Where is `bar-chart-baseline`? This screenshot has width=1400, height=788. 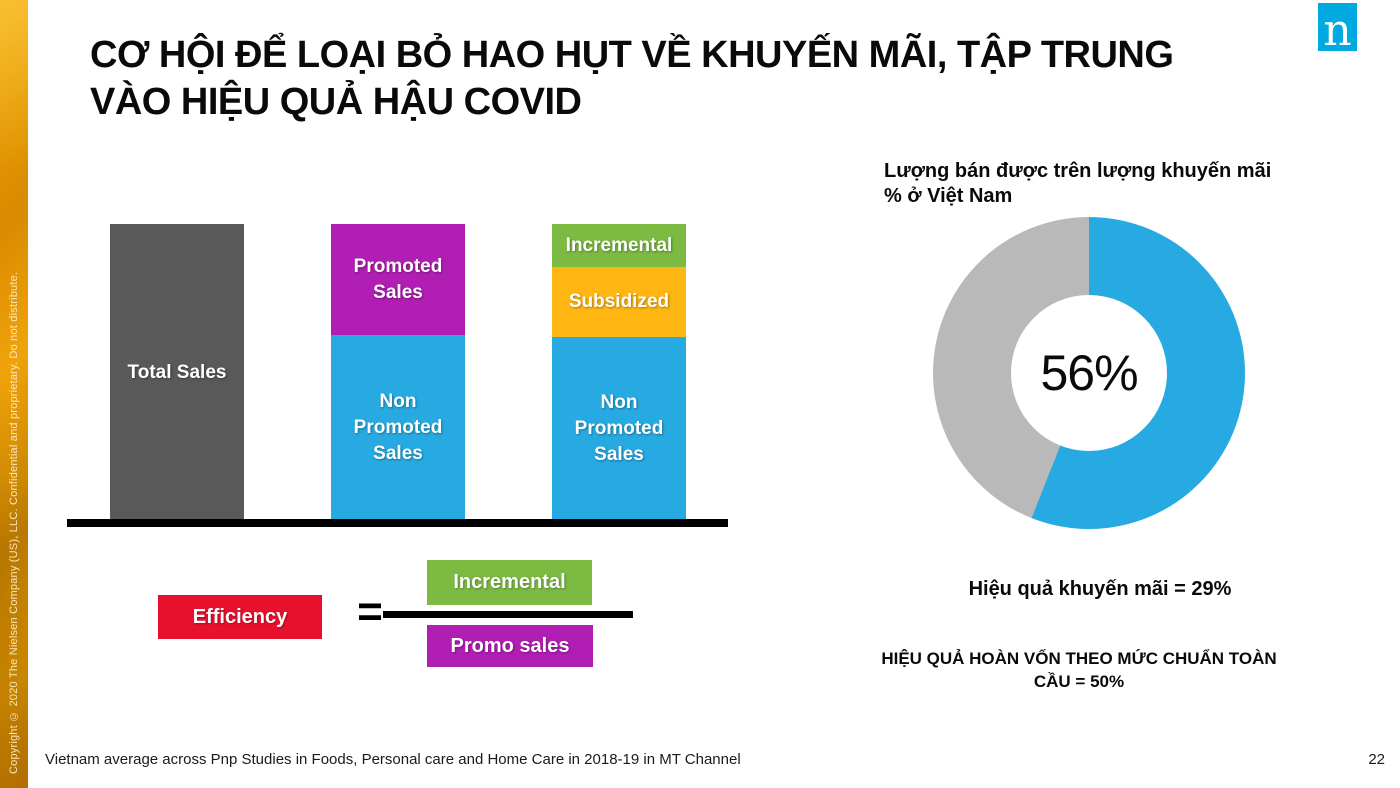
bar-chart-baseline is located at coordinates (397, 523).